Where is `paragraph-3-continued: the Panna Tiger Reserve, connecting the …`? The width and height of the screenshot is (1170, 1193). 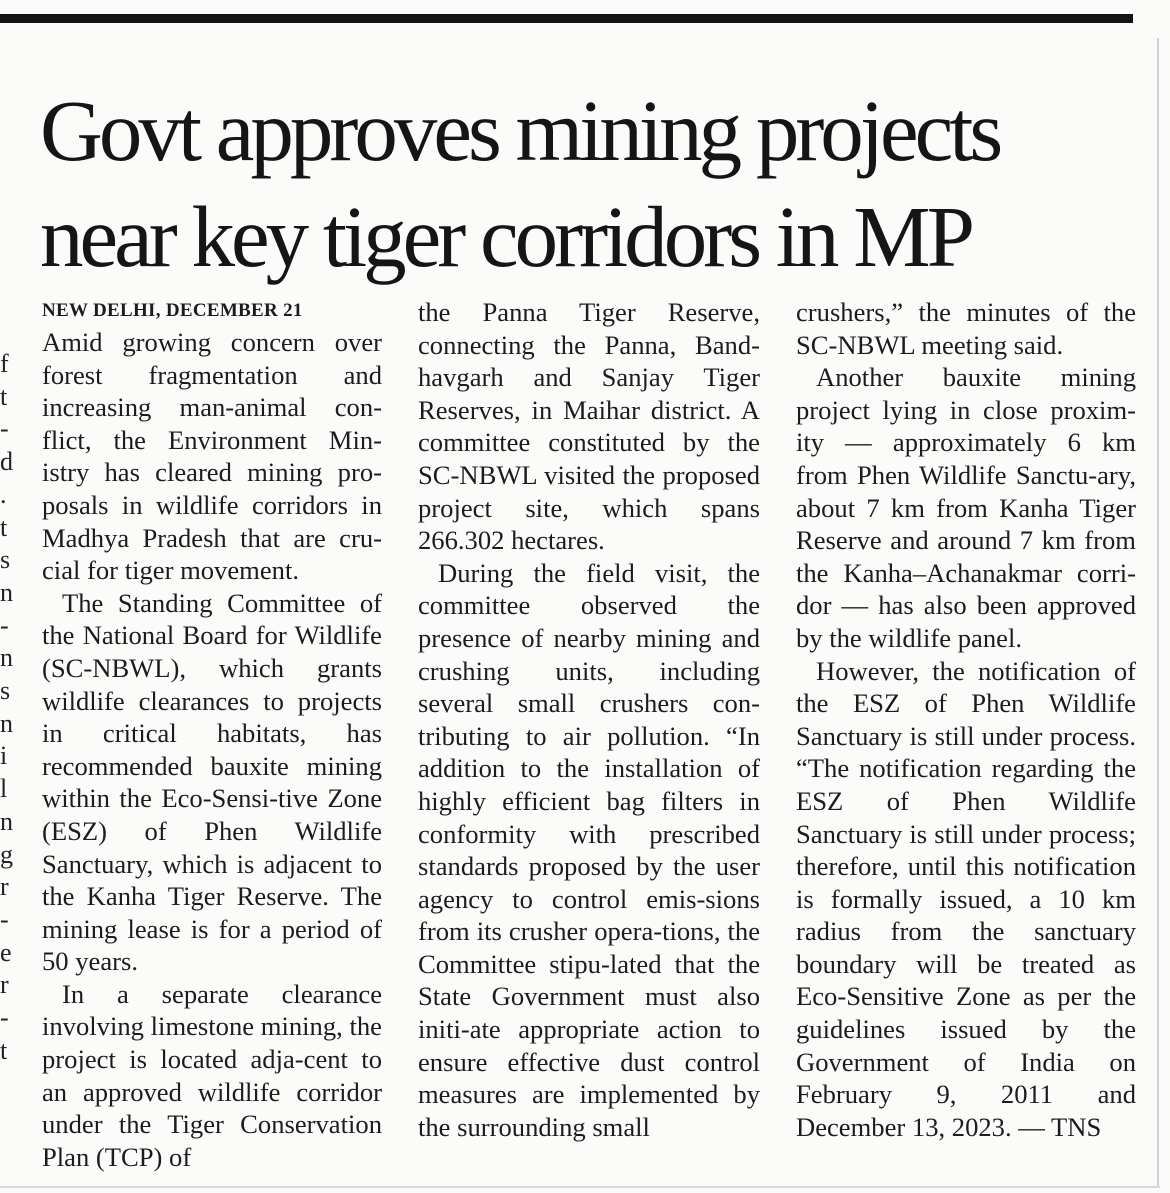
paragraph-3-continued: the Panna Tiger Reserve, connecting the … is located at coordinates (589, 426).